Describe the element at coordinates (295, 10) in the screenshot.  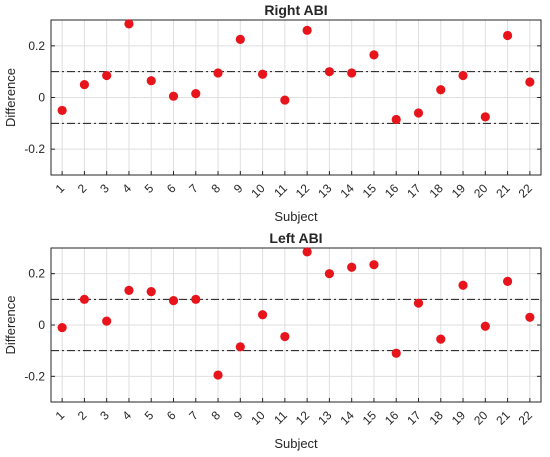
I see `chart-title: Right ABI` at that location.